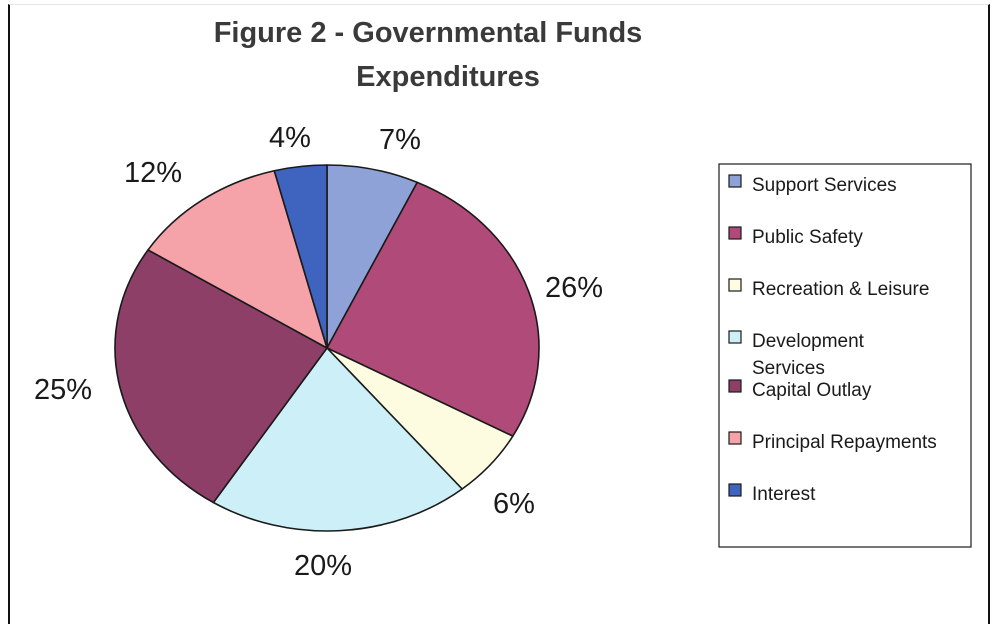  I want to click on legend-entry-label: Recreation & Leisure, so click(840, 289).